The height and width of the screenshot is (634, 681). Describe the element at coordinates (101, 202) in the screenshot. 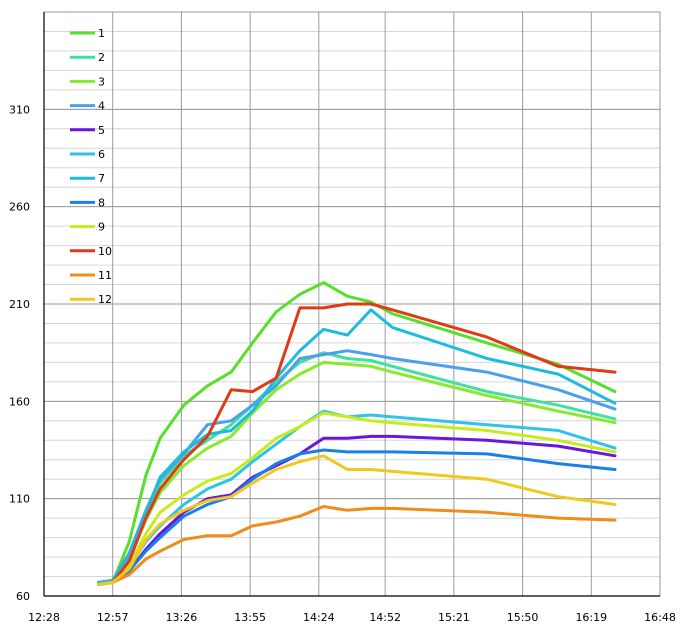

I see `legend-label-8: 8` at that location.